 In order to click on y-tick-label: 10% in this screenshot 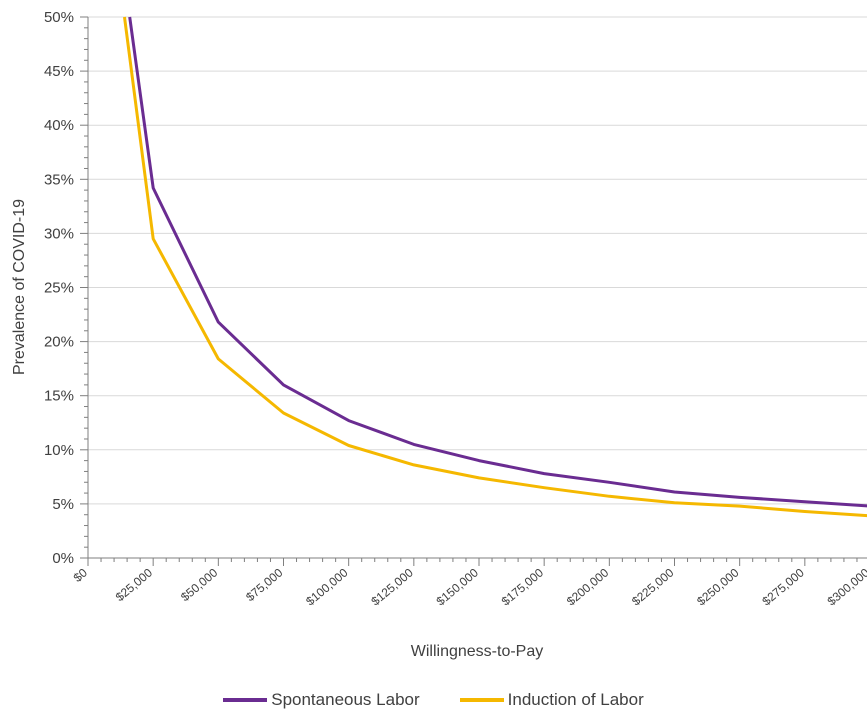, I will do `click(59, 450)`.